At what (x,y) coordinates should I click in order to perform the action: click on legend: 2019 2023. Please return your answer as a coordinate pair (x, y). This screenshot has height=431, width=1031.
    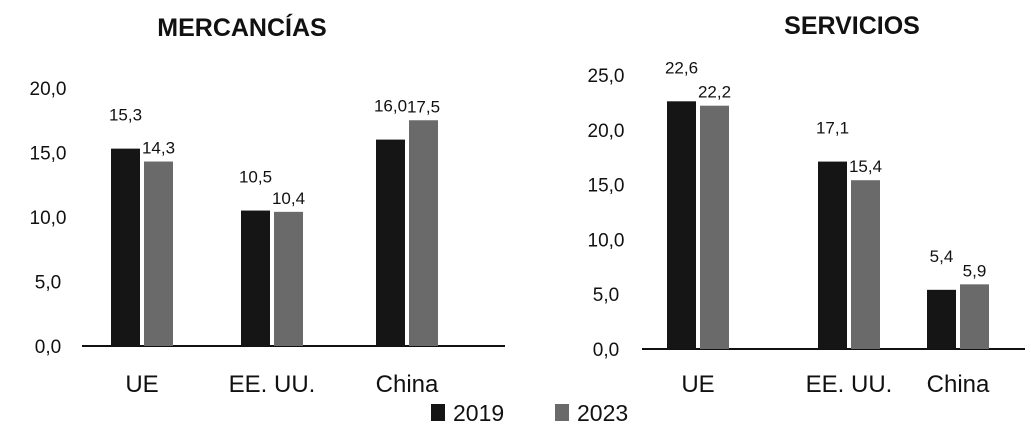
    Looking at the image, I should click on (529, 413).